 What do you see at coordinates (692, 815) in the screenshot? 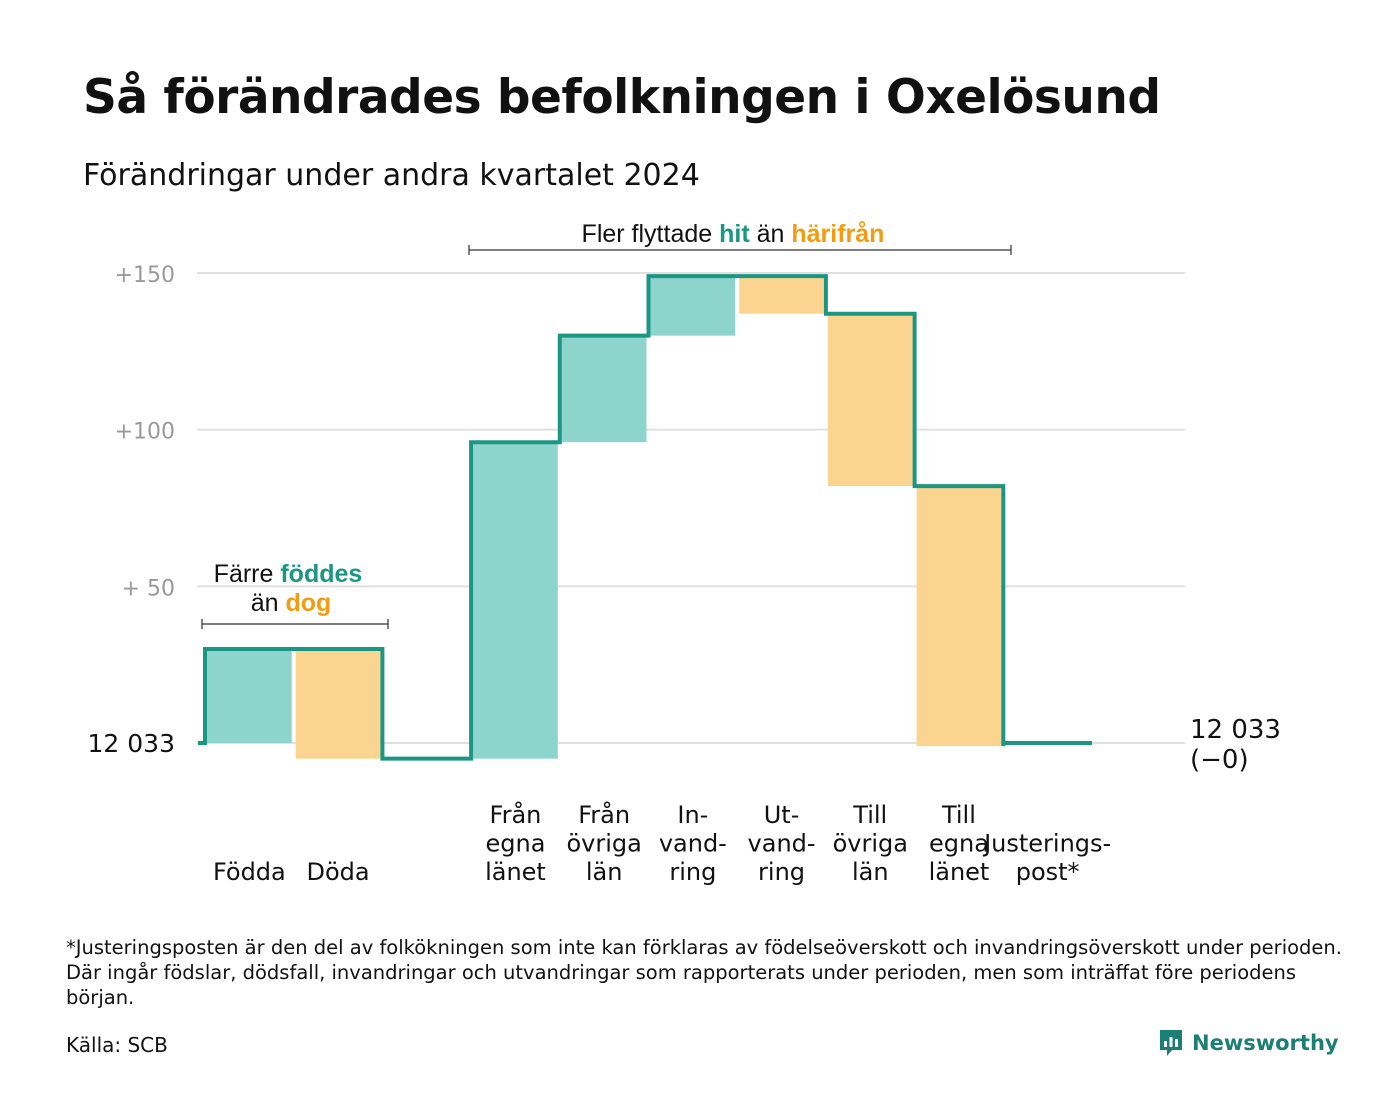
I see `x-tick-label: In-` at bounding box center [692, 815].